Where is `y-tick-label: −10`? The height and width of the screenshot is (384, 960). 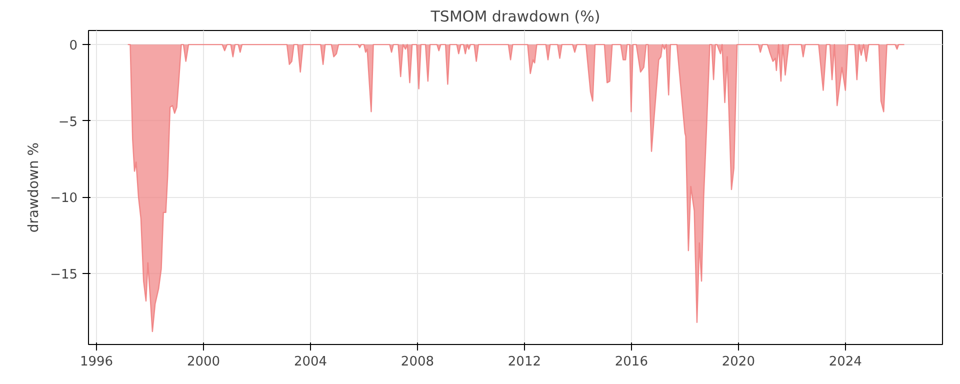
y-tick-label: −10 is located at coordinates (64, 198).